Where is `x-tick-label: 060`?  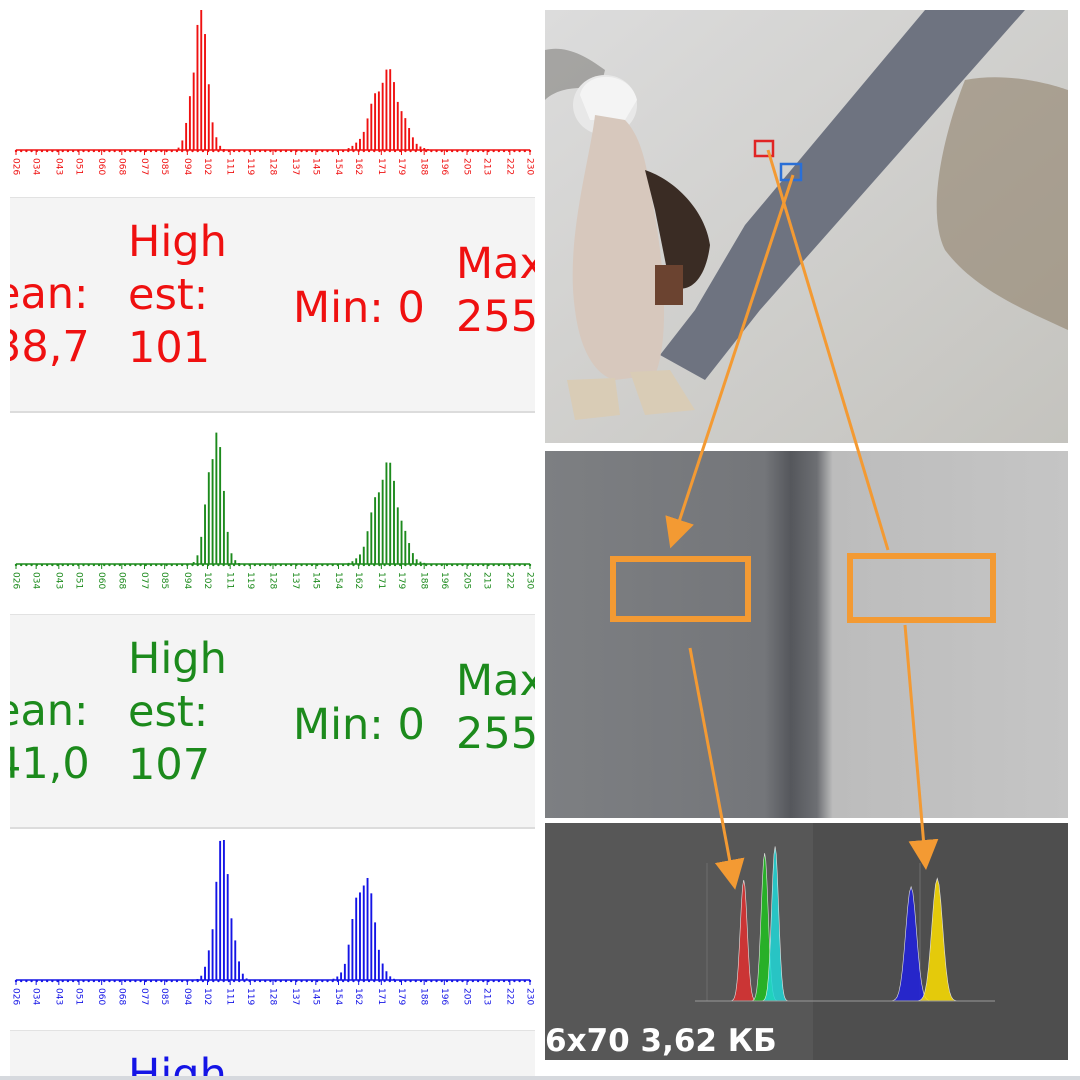
x-tick-label: 060 is located at coordinates (101, 996).